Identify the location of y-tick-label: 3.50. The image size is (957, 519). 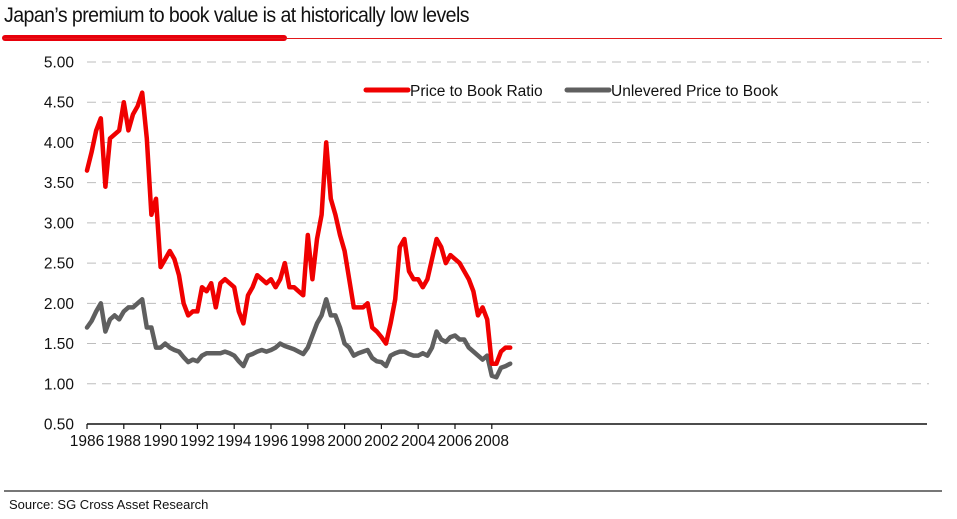
(59, 183).